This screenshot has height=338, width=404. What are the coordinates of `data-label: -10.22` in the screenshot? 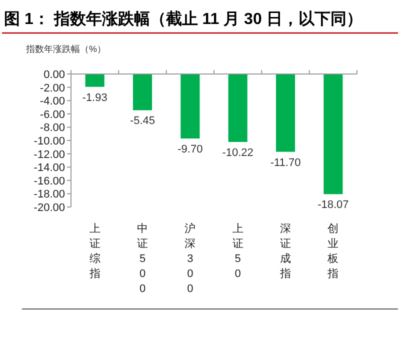 It's located at (238, 152).